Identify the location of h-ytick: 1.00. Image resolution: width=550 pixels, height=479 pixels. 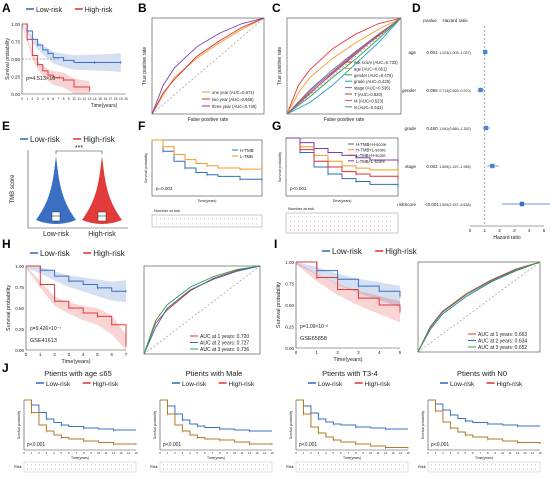
(19, 266).